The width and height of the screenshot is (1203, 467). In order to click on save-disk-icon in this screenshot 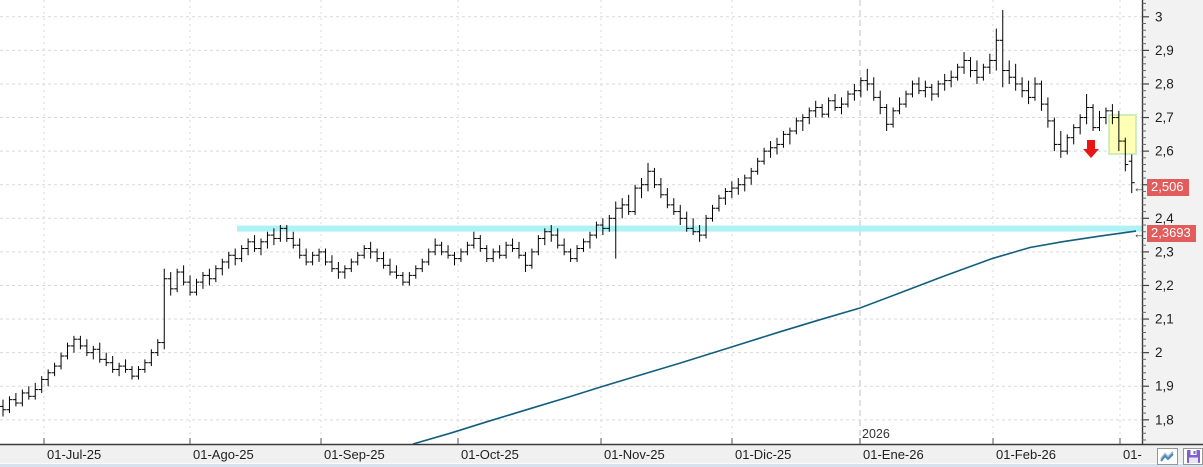, I will do `click(1193, 456)`.